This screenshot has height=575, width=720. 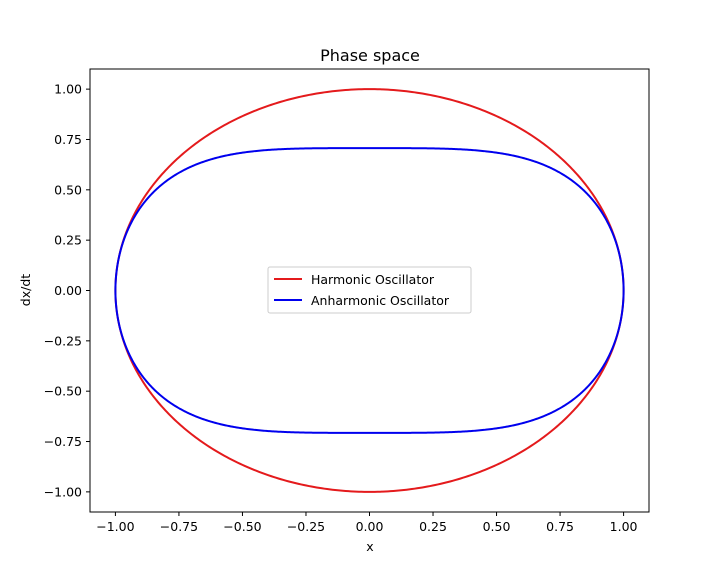 What do you see at coordinates (63, 340) in the screenshot?
I see `y-tick-label: −0.25` at bounding box center [63, 340].